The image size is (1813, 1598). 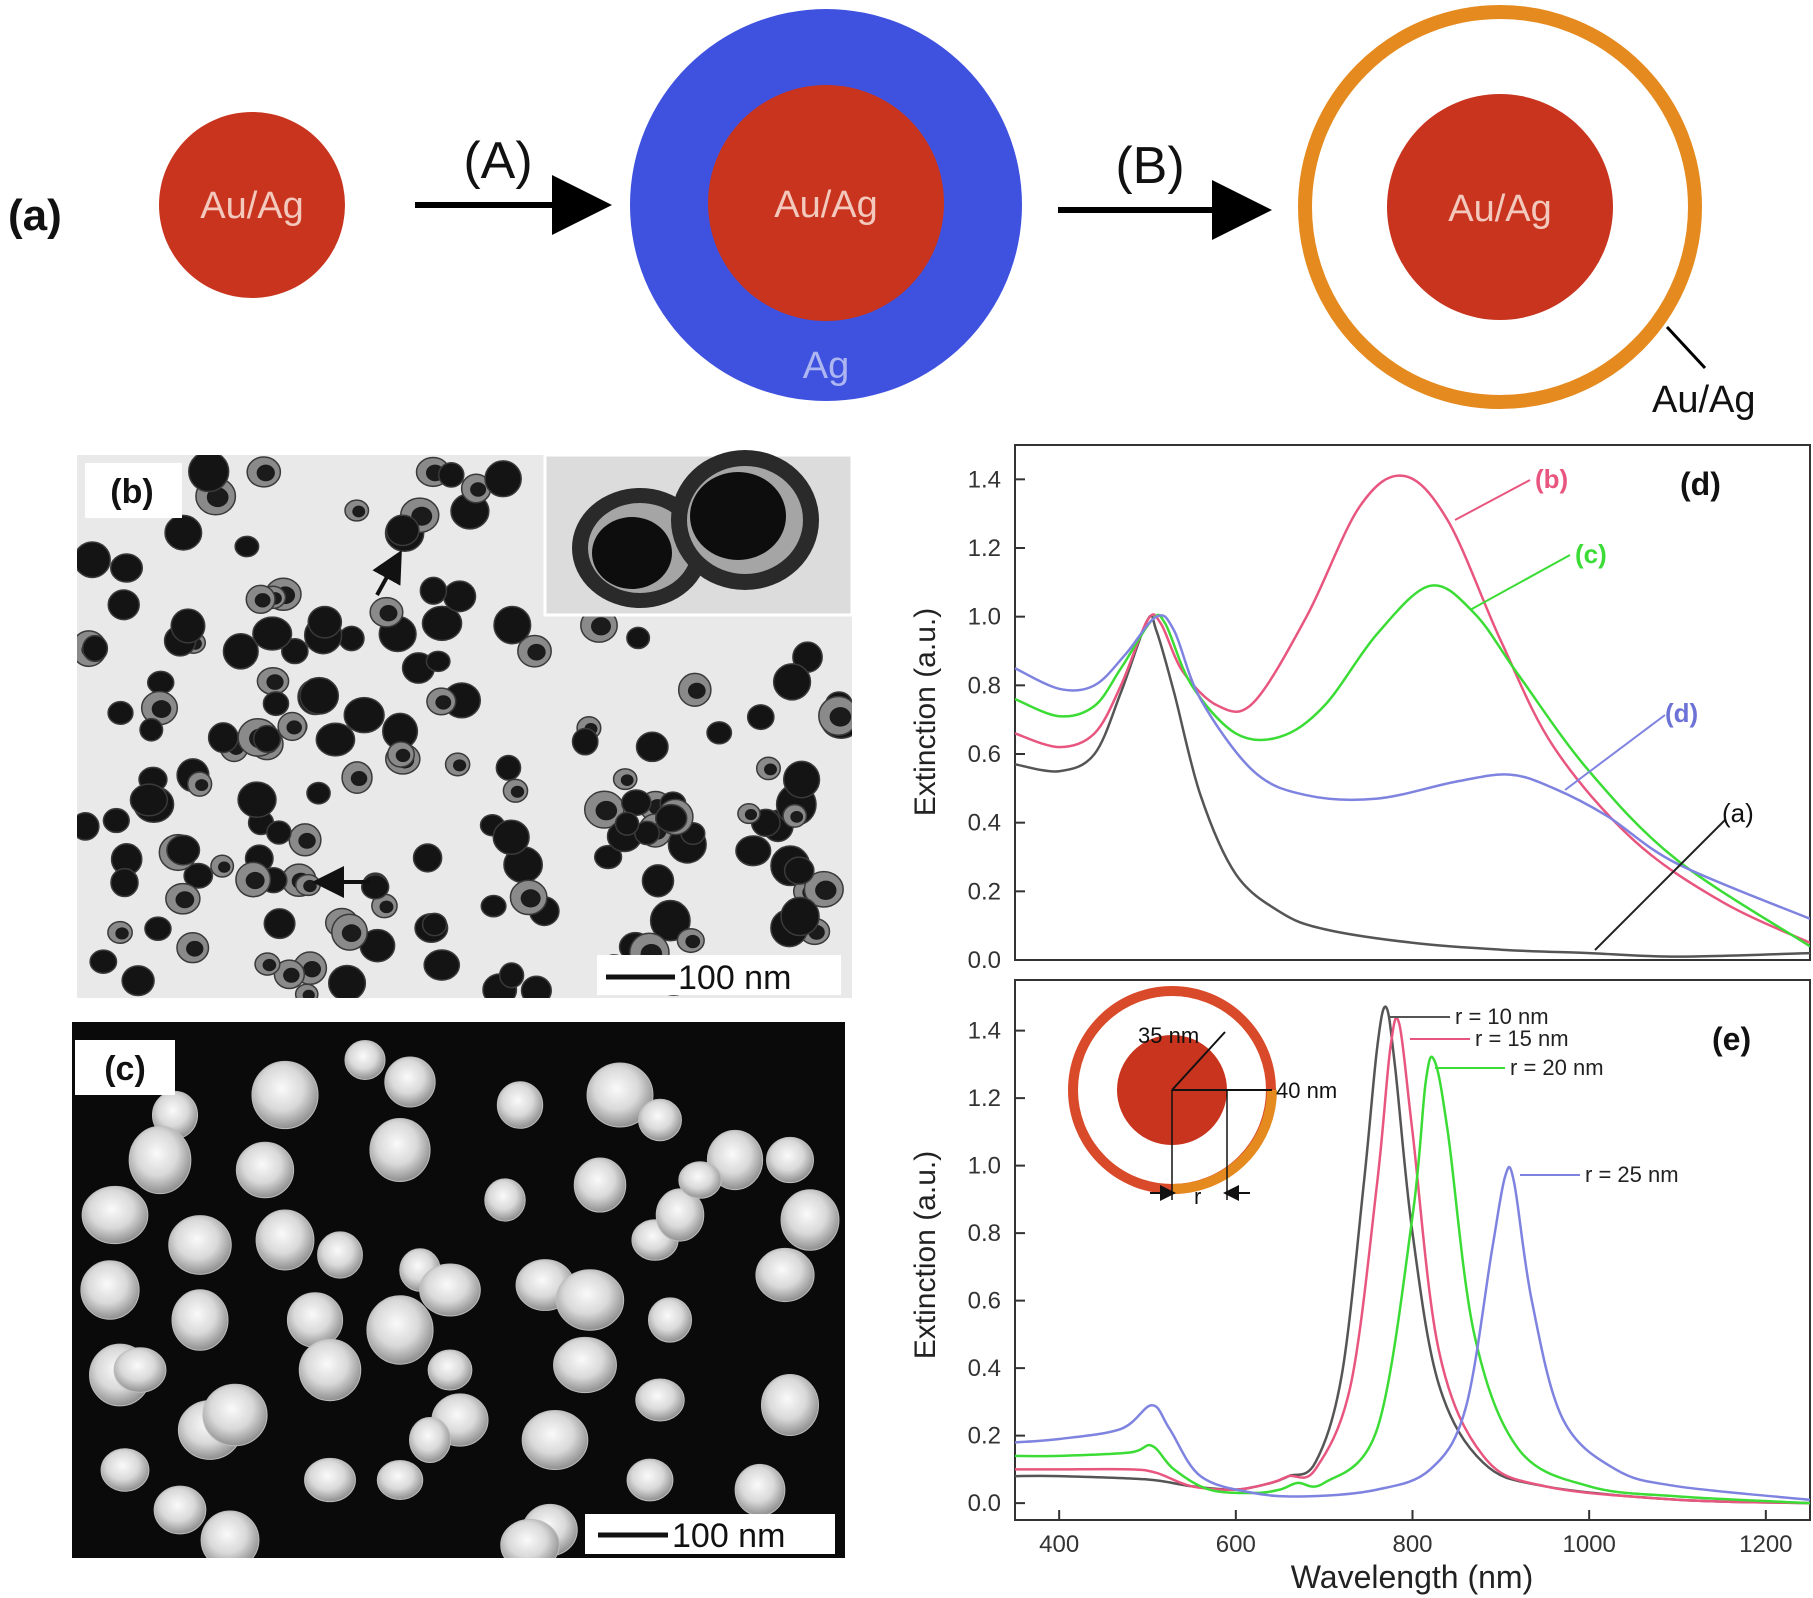 I want to click on chart-d-ylabel: Extinction (a.u.), so click(x=925, y=712).